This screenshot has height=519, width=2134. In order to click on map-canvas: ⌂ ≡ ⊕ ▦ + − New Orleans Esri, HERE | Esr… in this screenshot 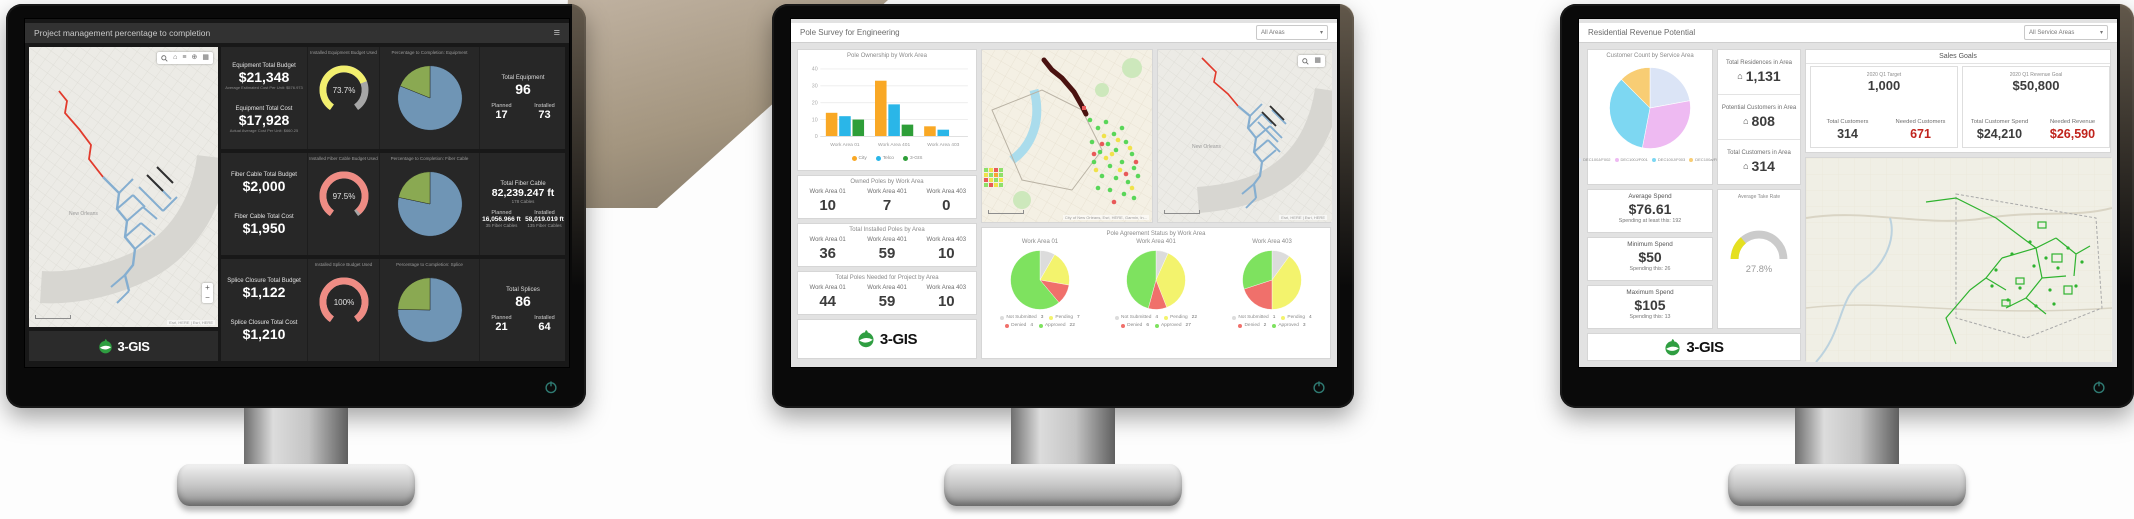, I will do `click(123, 187)`.